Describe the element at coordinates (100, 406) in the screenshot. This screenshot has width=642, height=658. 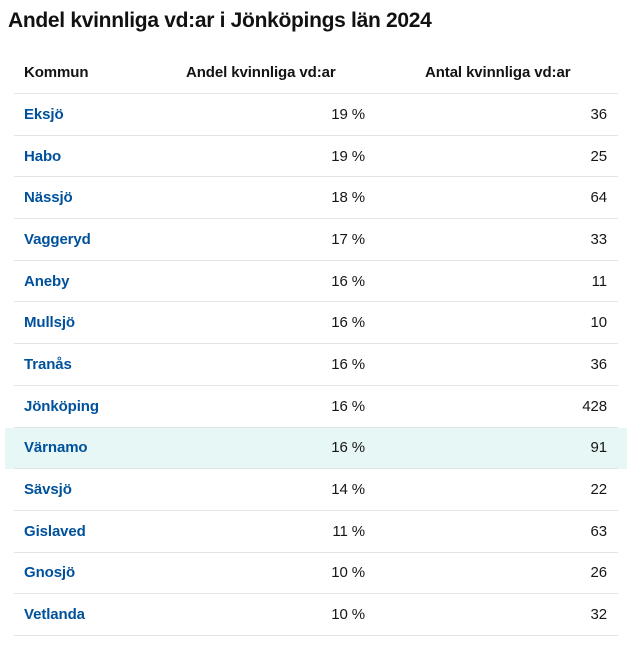
I see `kommun-cell: Jönköping` at that location.